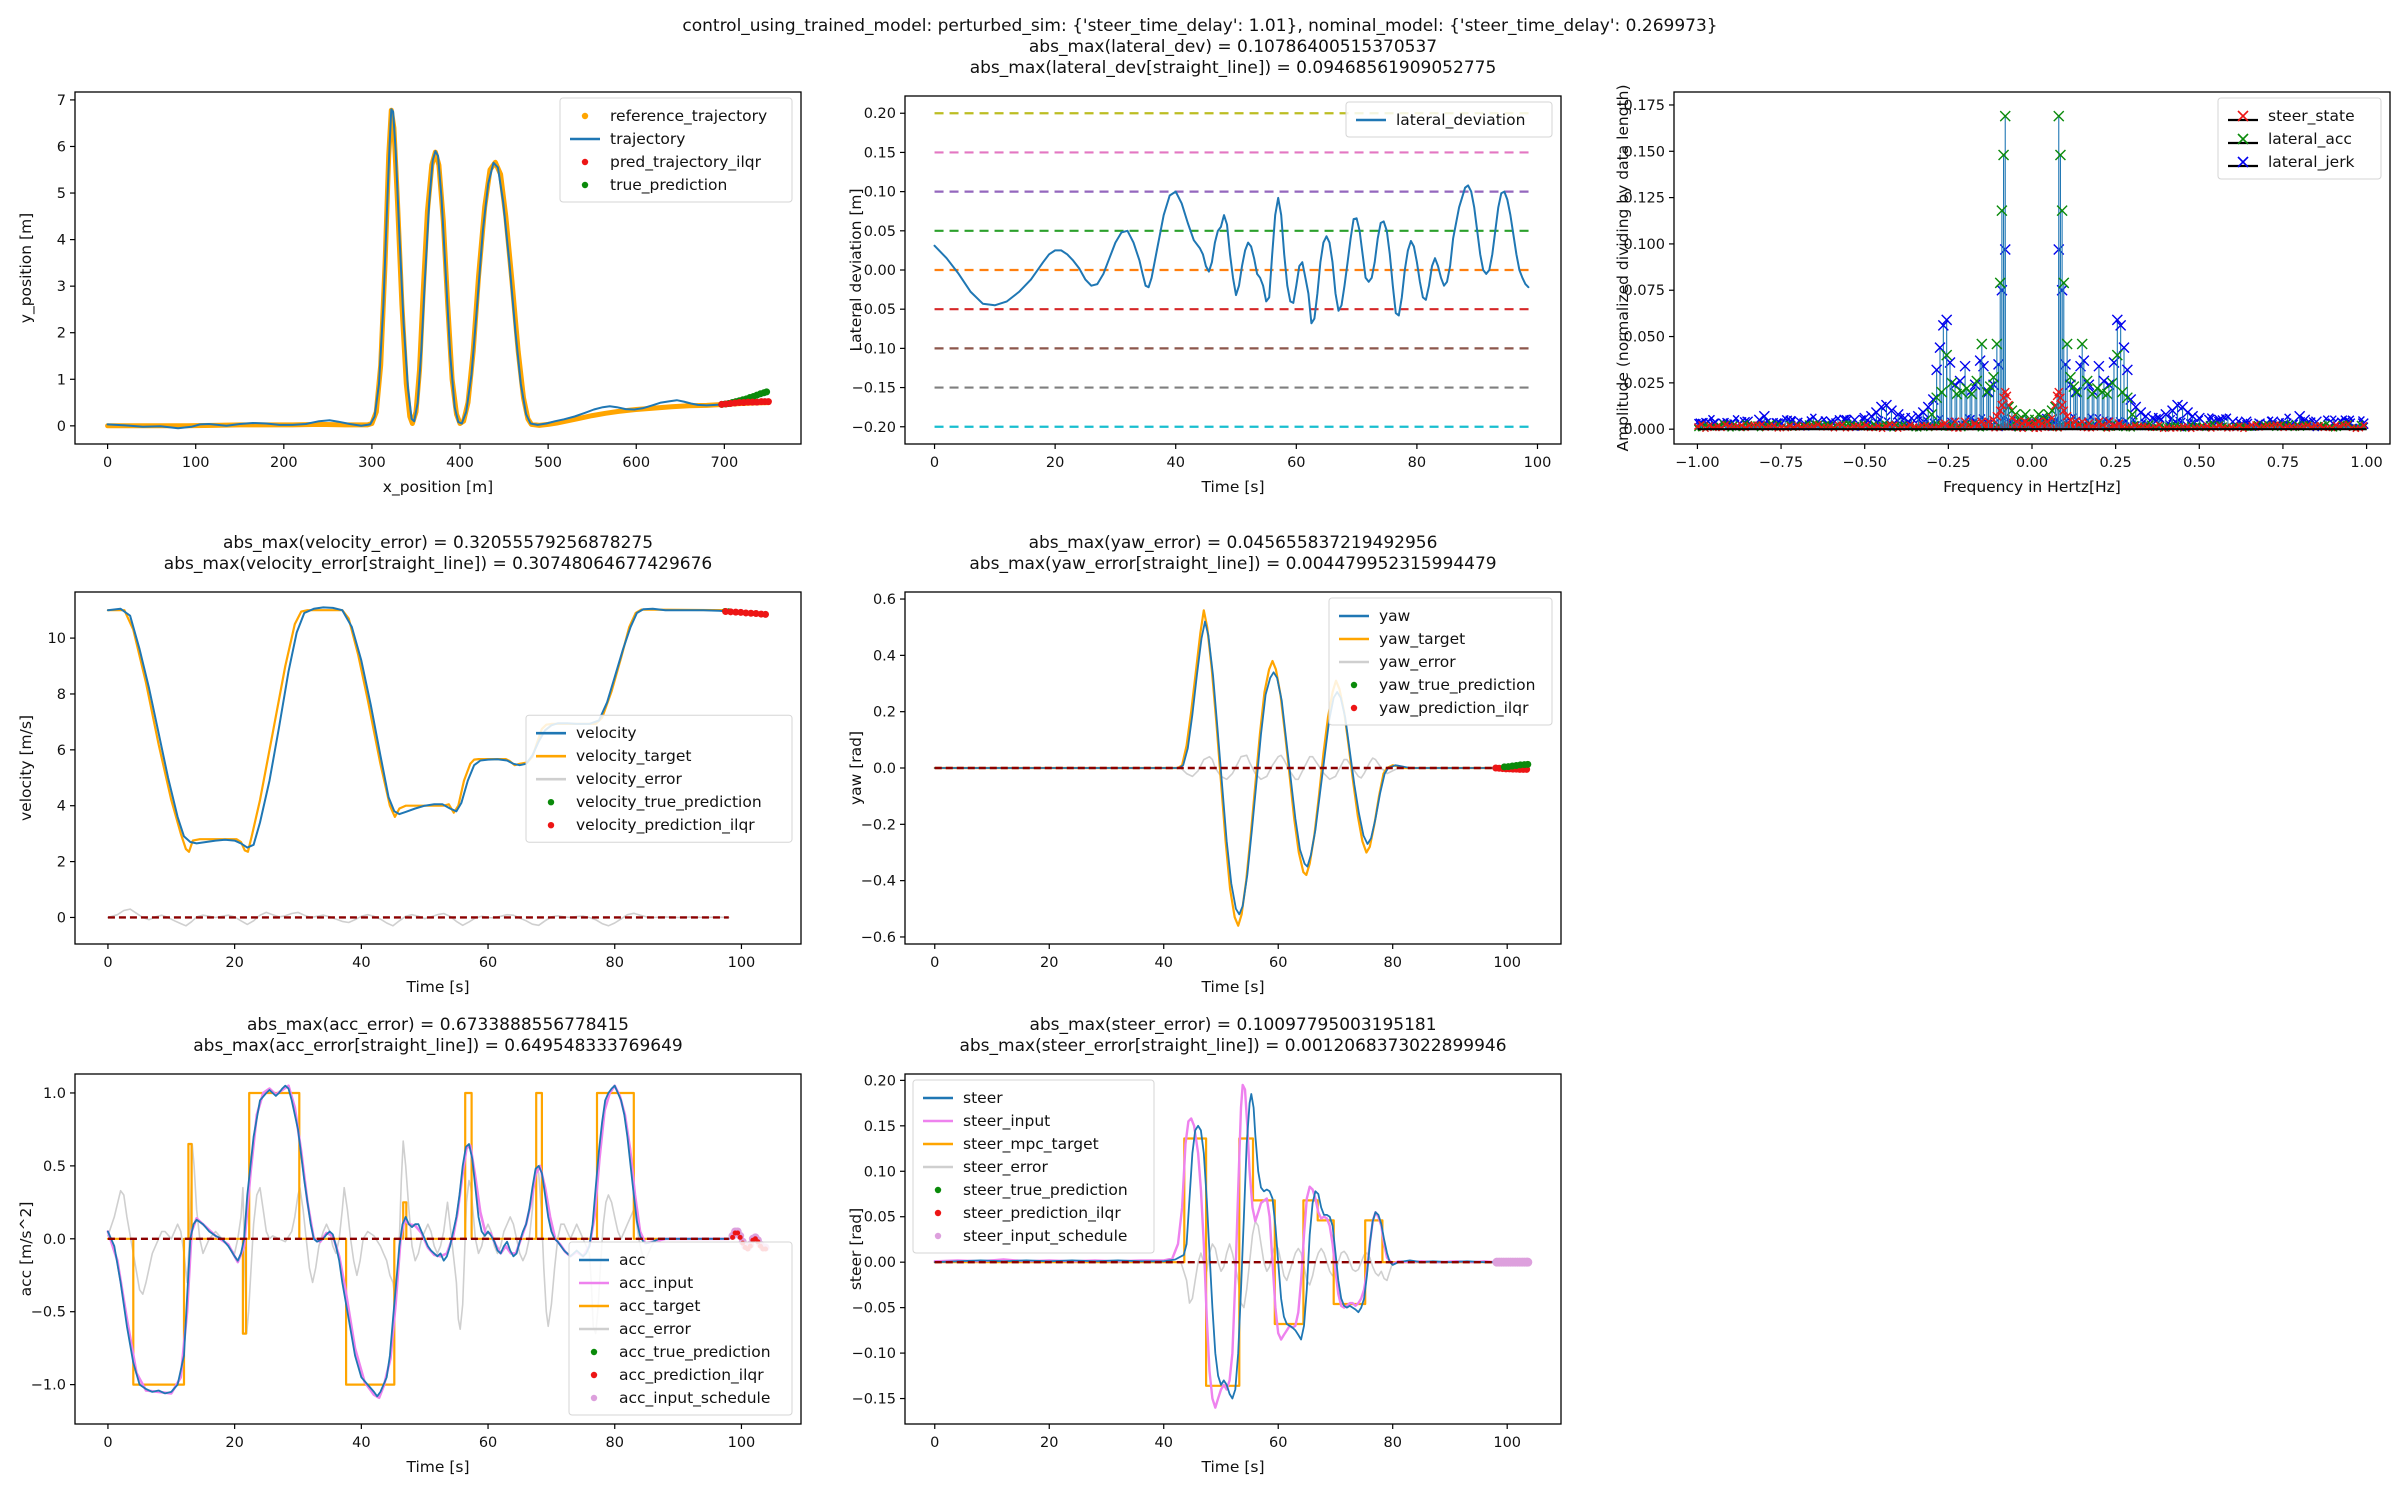  What do you see at coordinates (107, 963) in the screenshot?
I see `velocity-xtick-label: 0` at bounding box center [107, 963].